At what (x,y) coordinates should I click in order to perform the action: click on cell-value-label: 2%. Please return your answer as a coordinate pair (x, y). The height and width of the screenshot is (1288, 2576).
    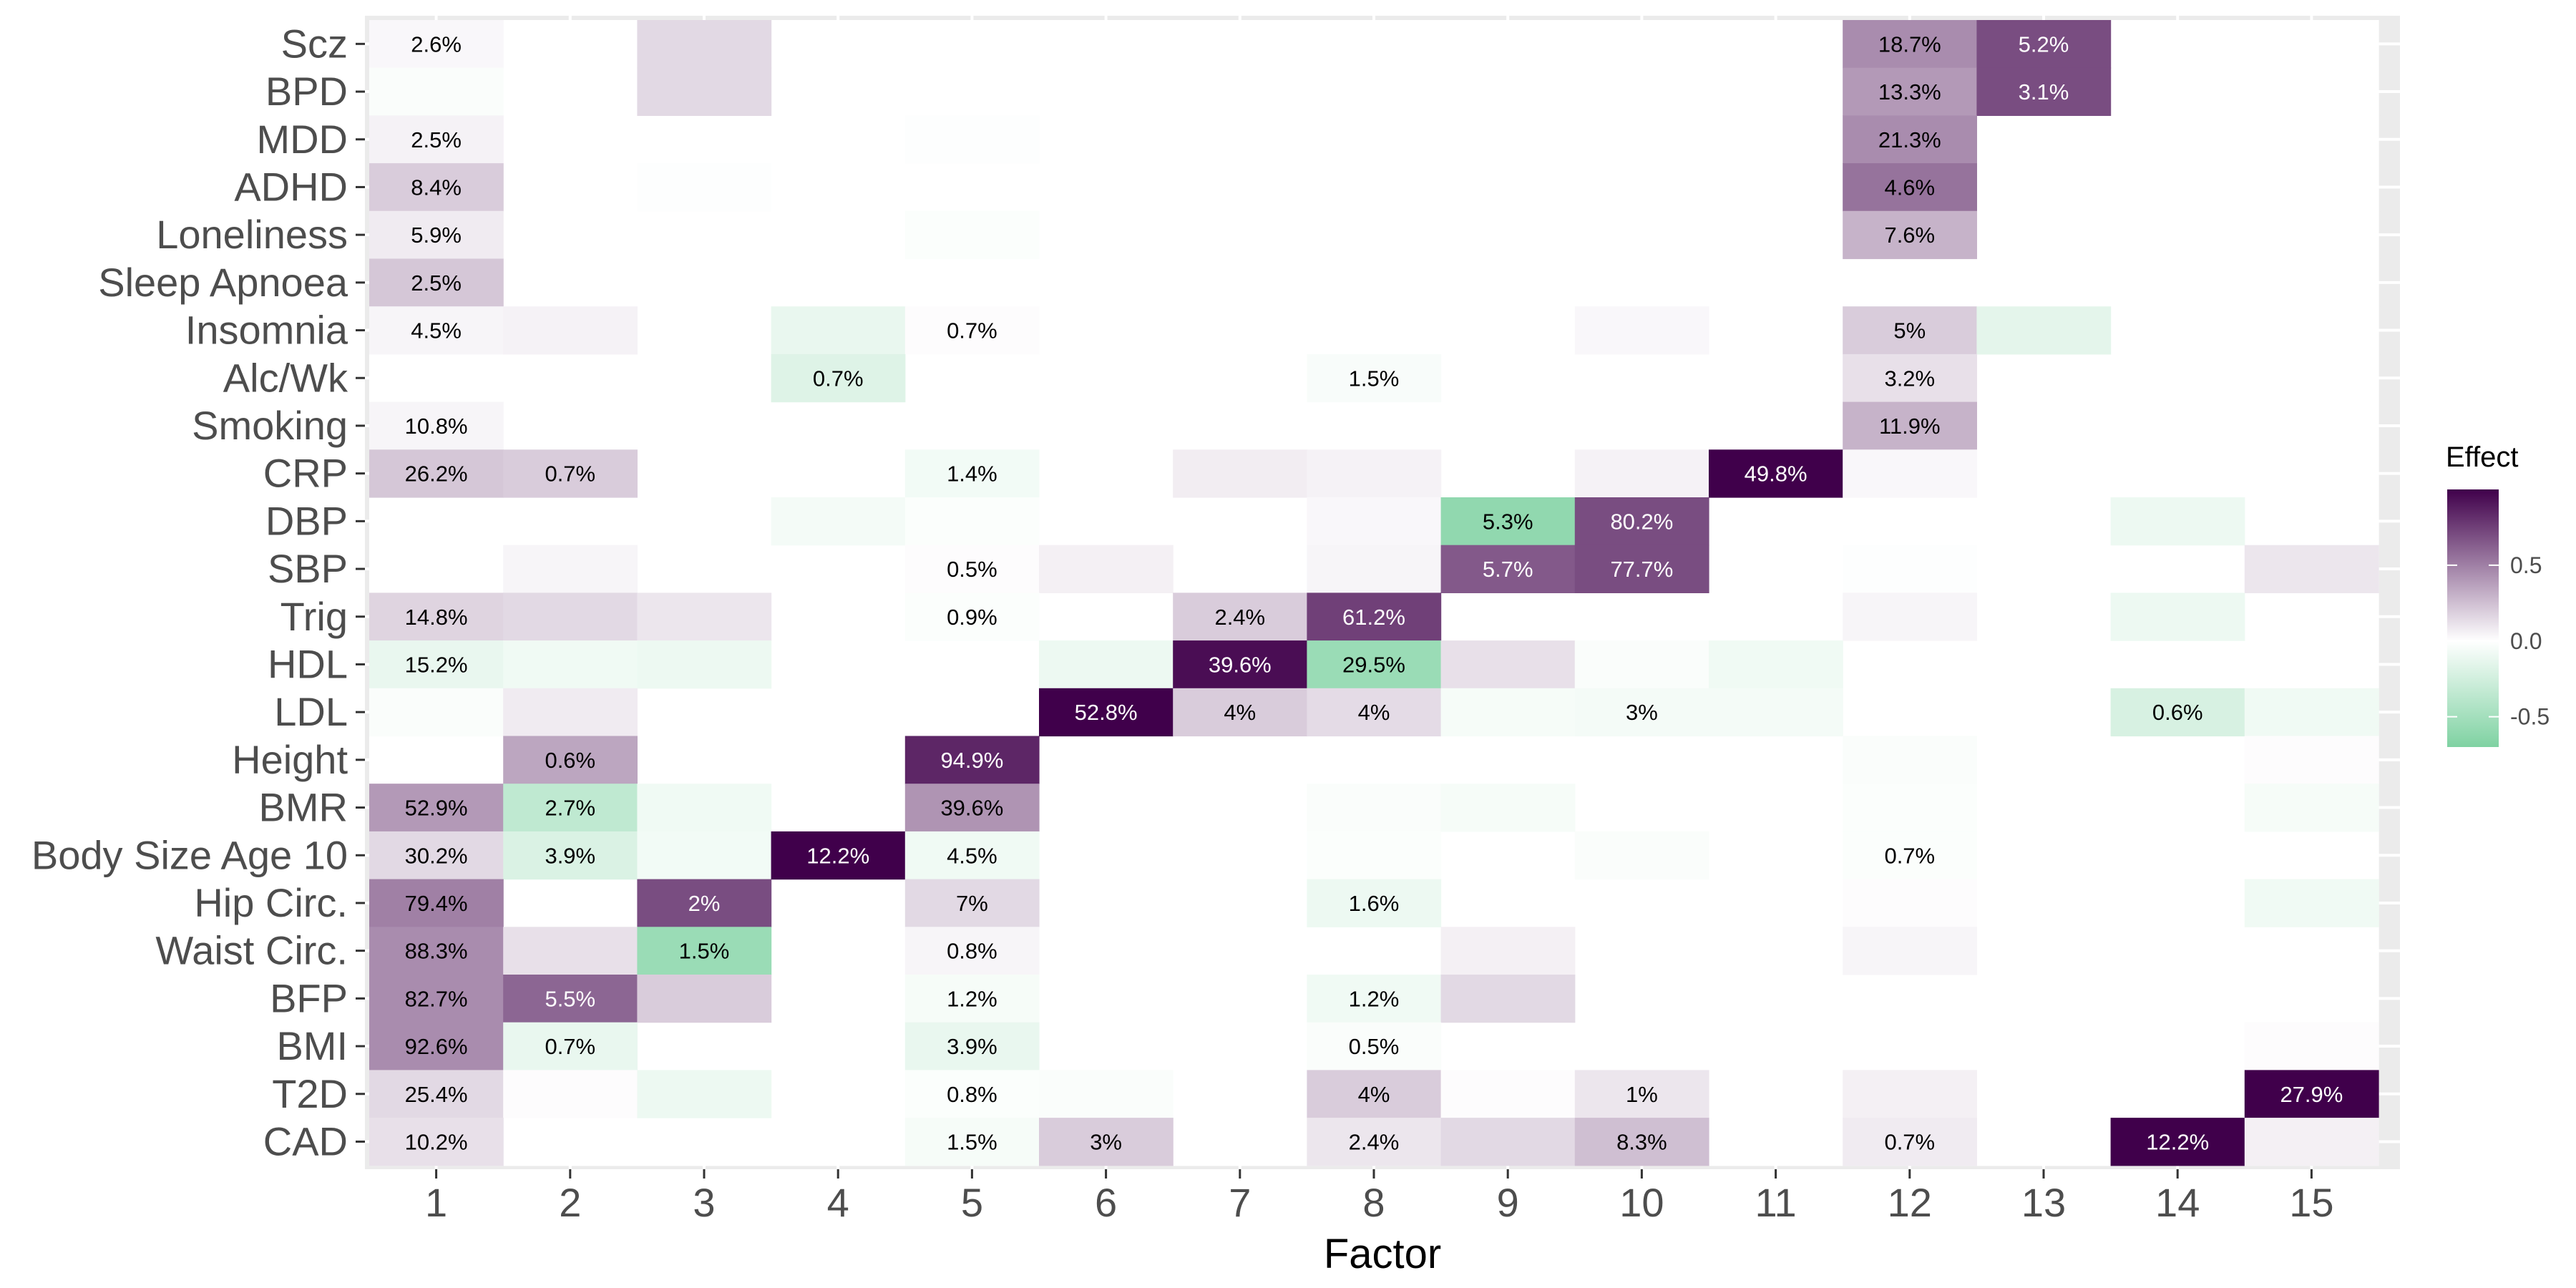
    Looking at the image, I should click on (704, 903).